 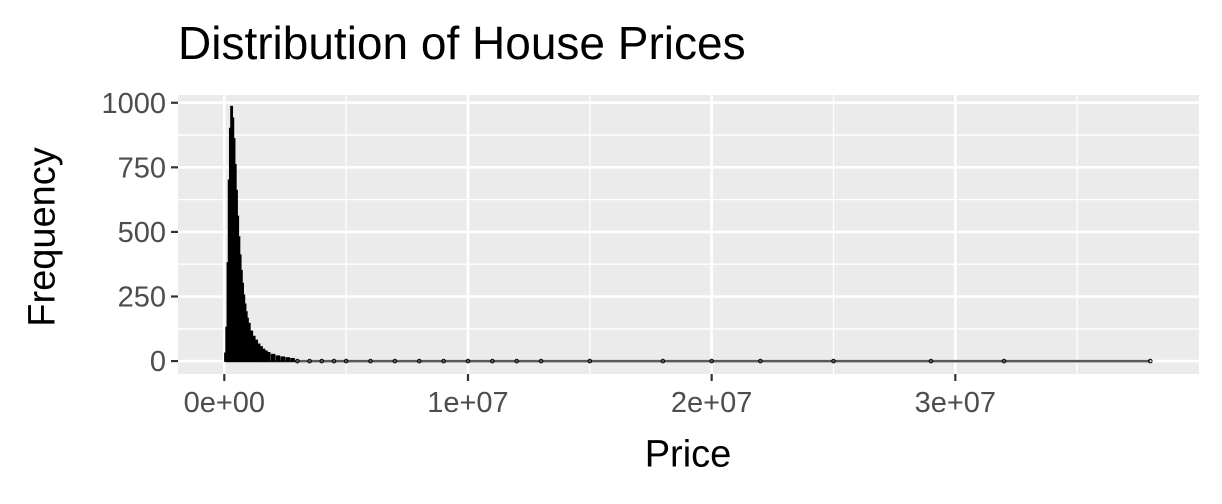 What do you see at coordinates (711, 403) in the screenshot?
I see `x-tick-label: 2e+07` at bounding box center [711, 403].